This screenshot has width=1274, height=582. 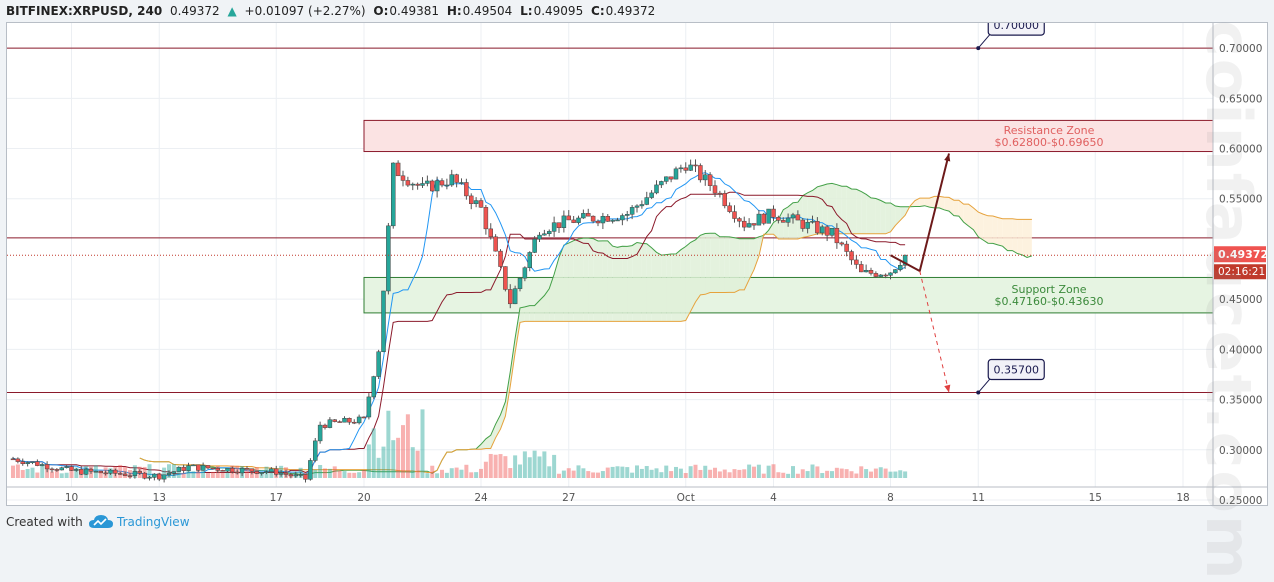 I want to click on last-price: 0.49372, so click(x=195, y=11).